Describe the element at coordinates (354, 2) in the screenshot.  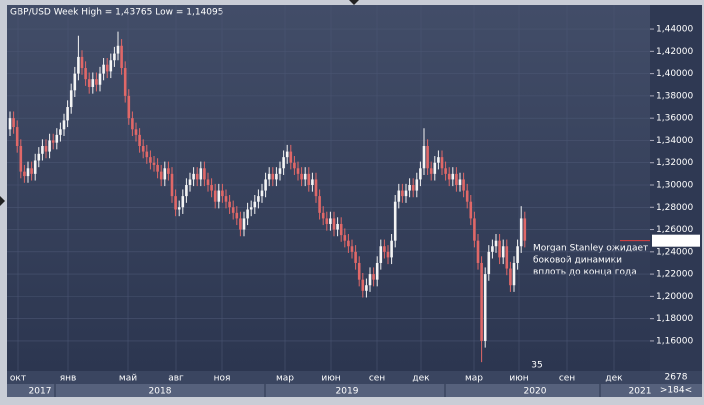
I see `top-handle` at that location.